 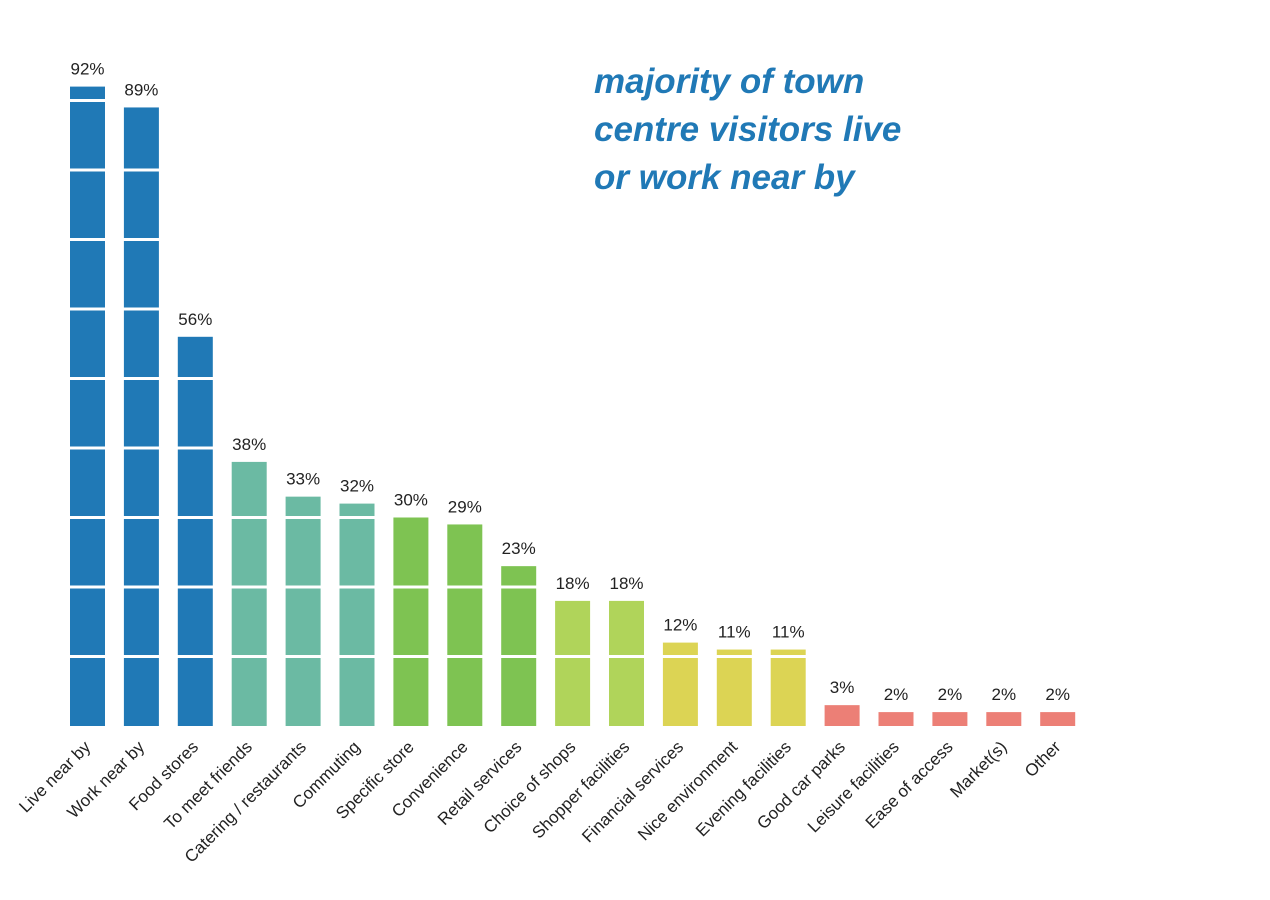 What do you see at coordinates (411, 500) in the screenshot?
I see `value-label-specific-store: 30%` at bounding box center [411, 500].